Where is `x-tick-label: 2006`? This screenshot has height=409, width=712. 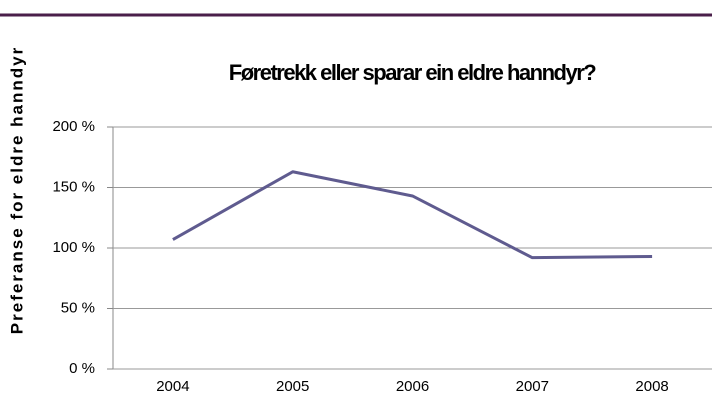
x-tick-label: 2006 is located at coordinates (412, 386).